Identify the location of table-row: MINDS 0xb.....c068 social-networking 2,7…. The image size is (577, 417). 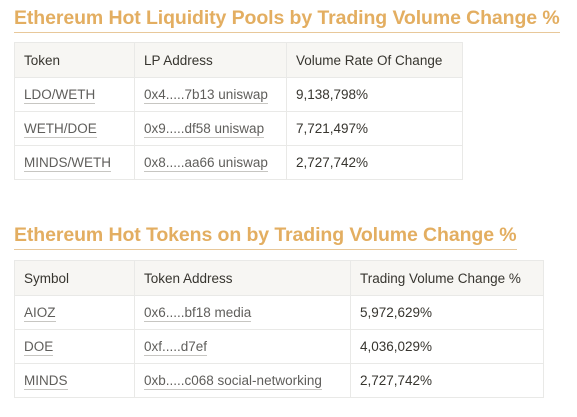
(279, 380).